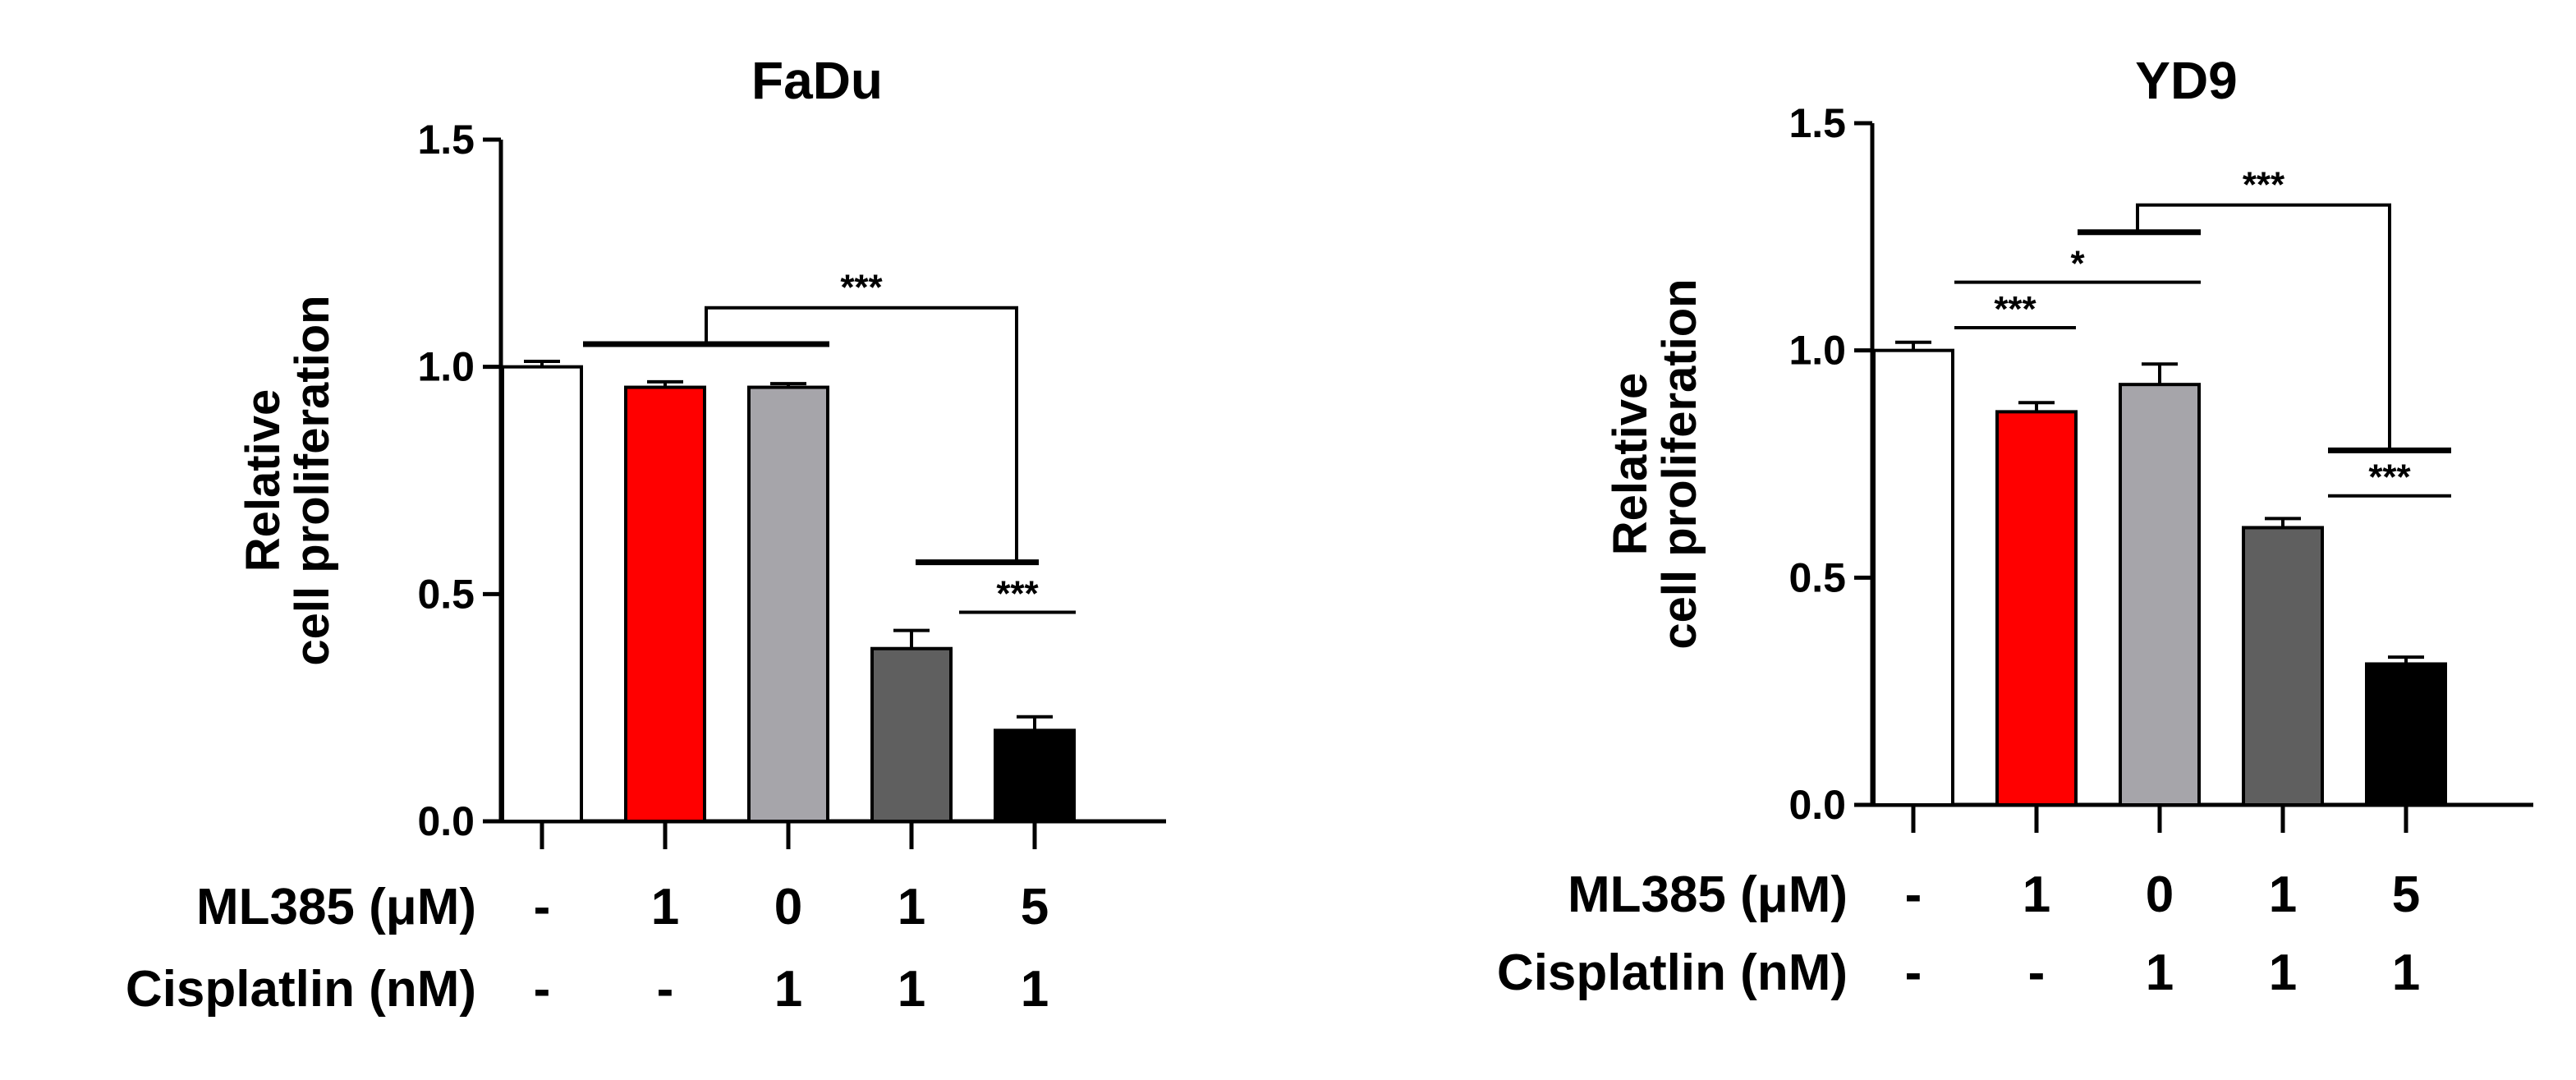  I want to click on chart-title: YD9, so click(2186, 80).